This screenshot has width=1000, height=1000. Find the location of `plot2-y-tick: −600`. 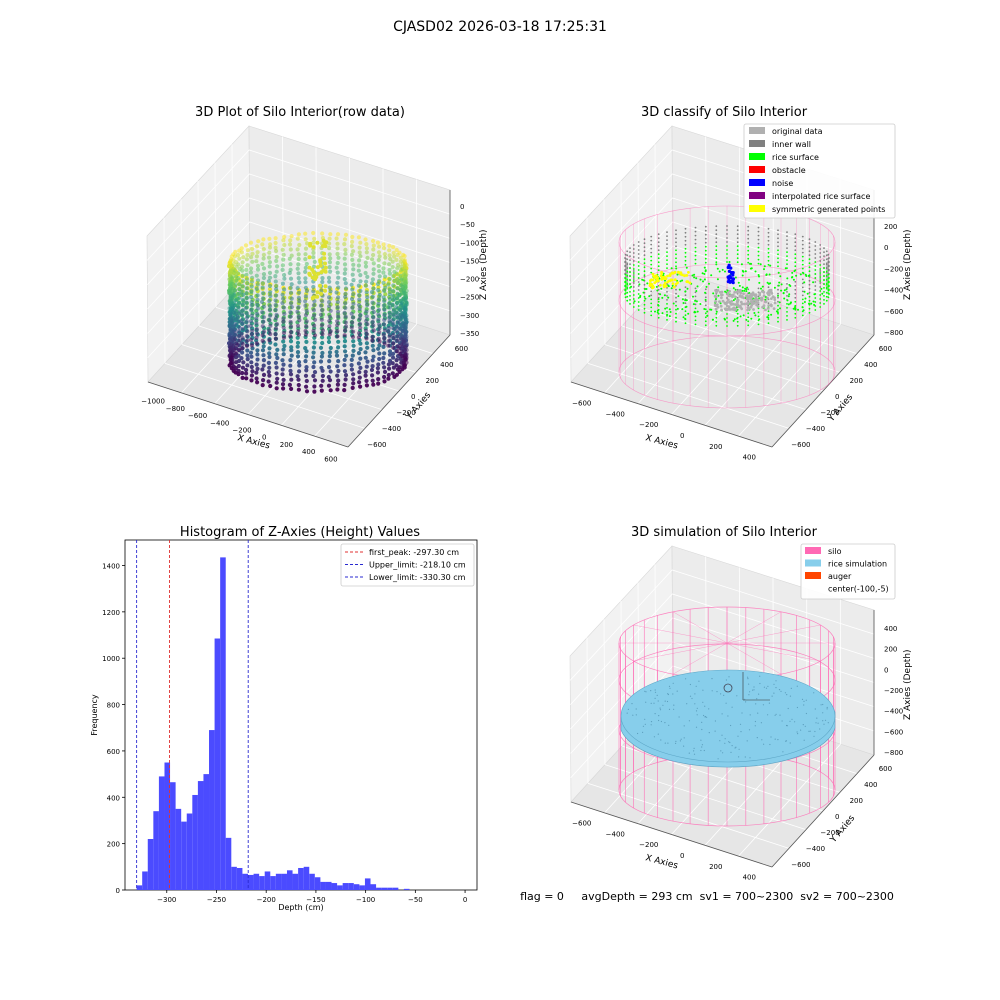

plot2-y-tick: −600 is located at coordinates (800, 445).